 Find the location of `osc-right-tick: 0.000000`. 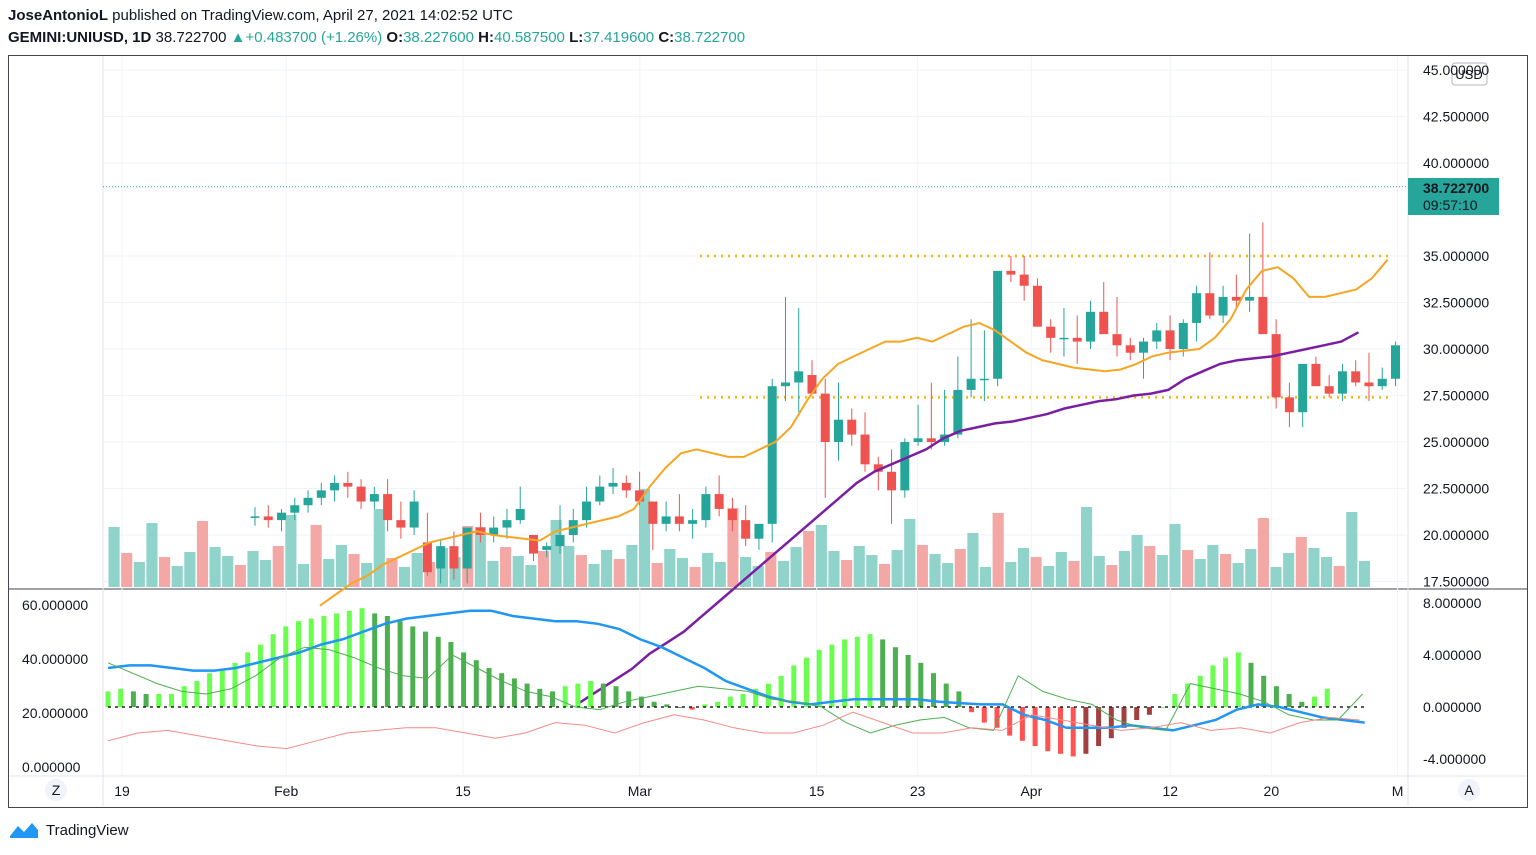

osc-right-tick: 0.000000 is located at coordinates (1452, 707).